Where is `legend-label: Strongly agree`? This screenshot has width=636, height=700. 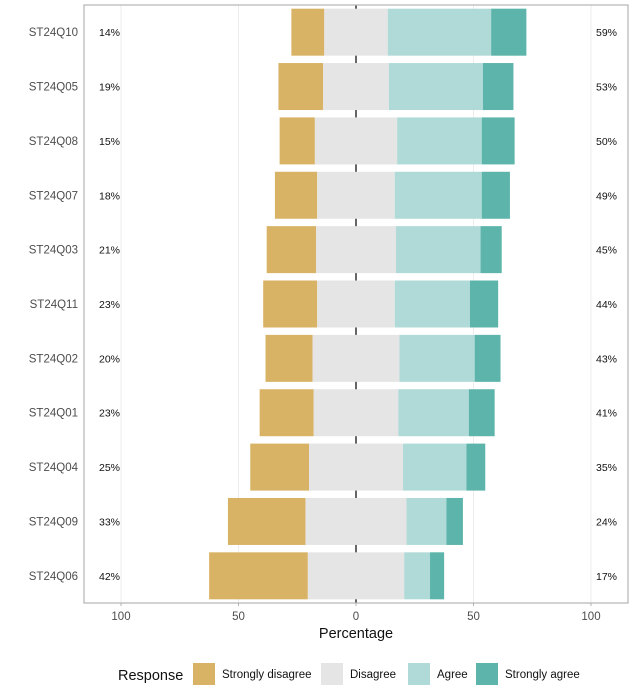 legend-label: Strongly agree is located at coordinates (542, 675).